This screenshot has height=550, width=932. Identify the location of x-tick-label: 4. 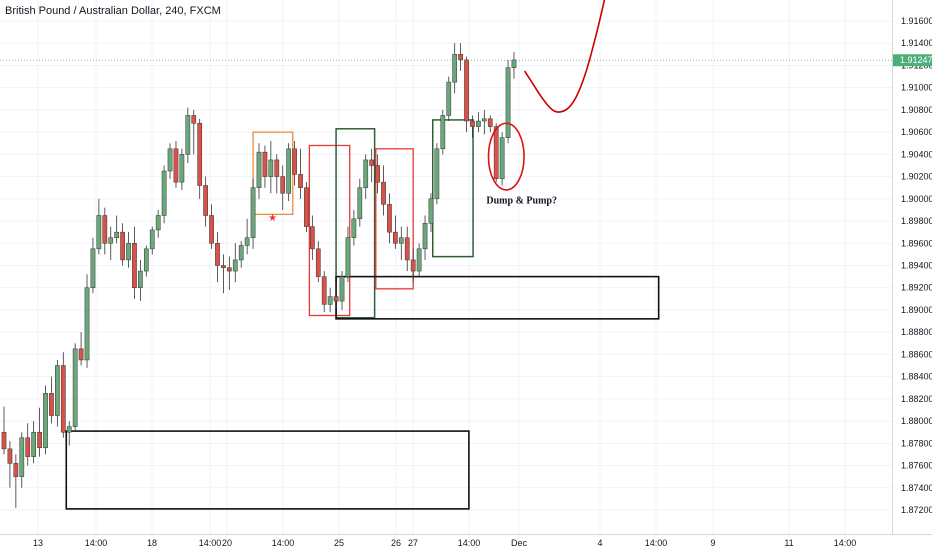
(599, 543).